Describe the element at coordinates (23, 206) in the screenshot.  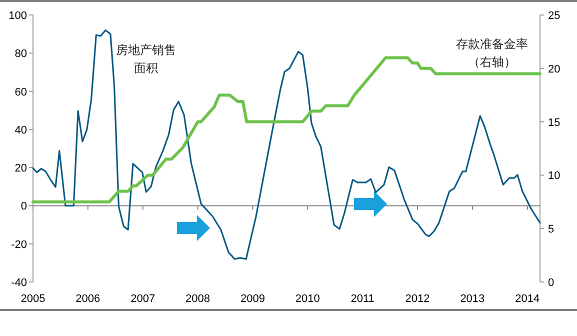
I see `y-tick-label: 0` at that location.